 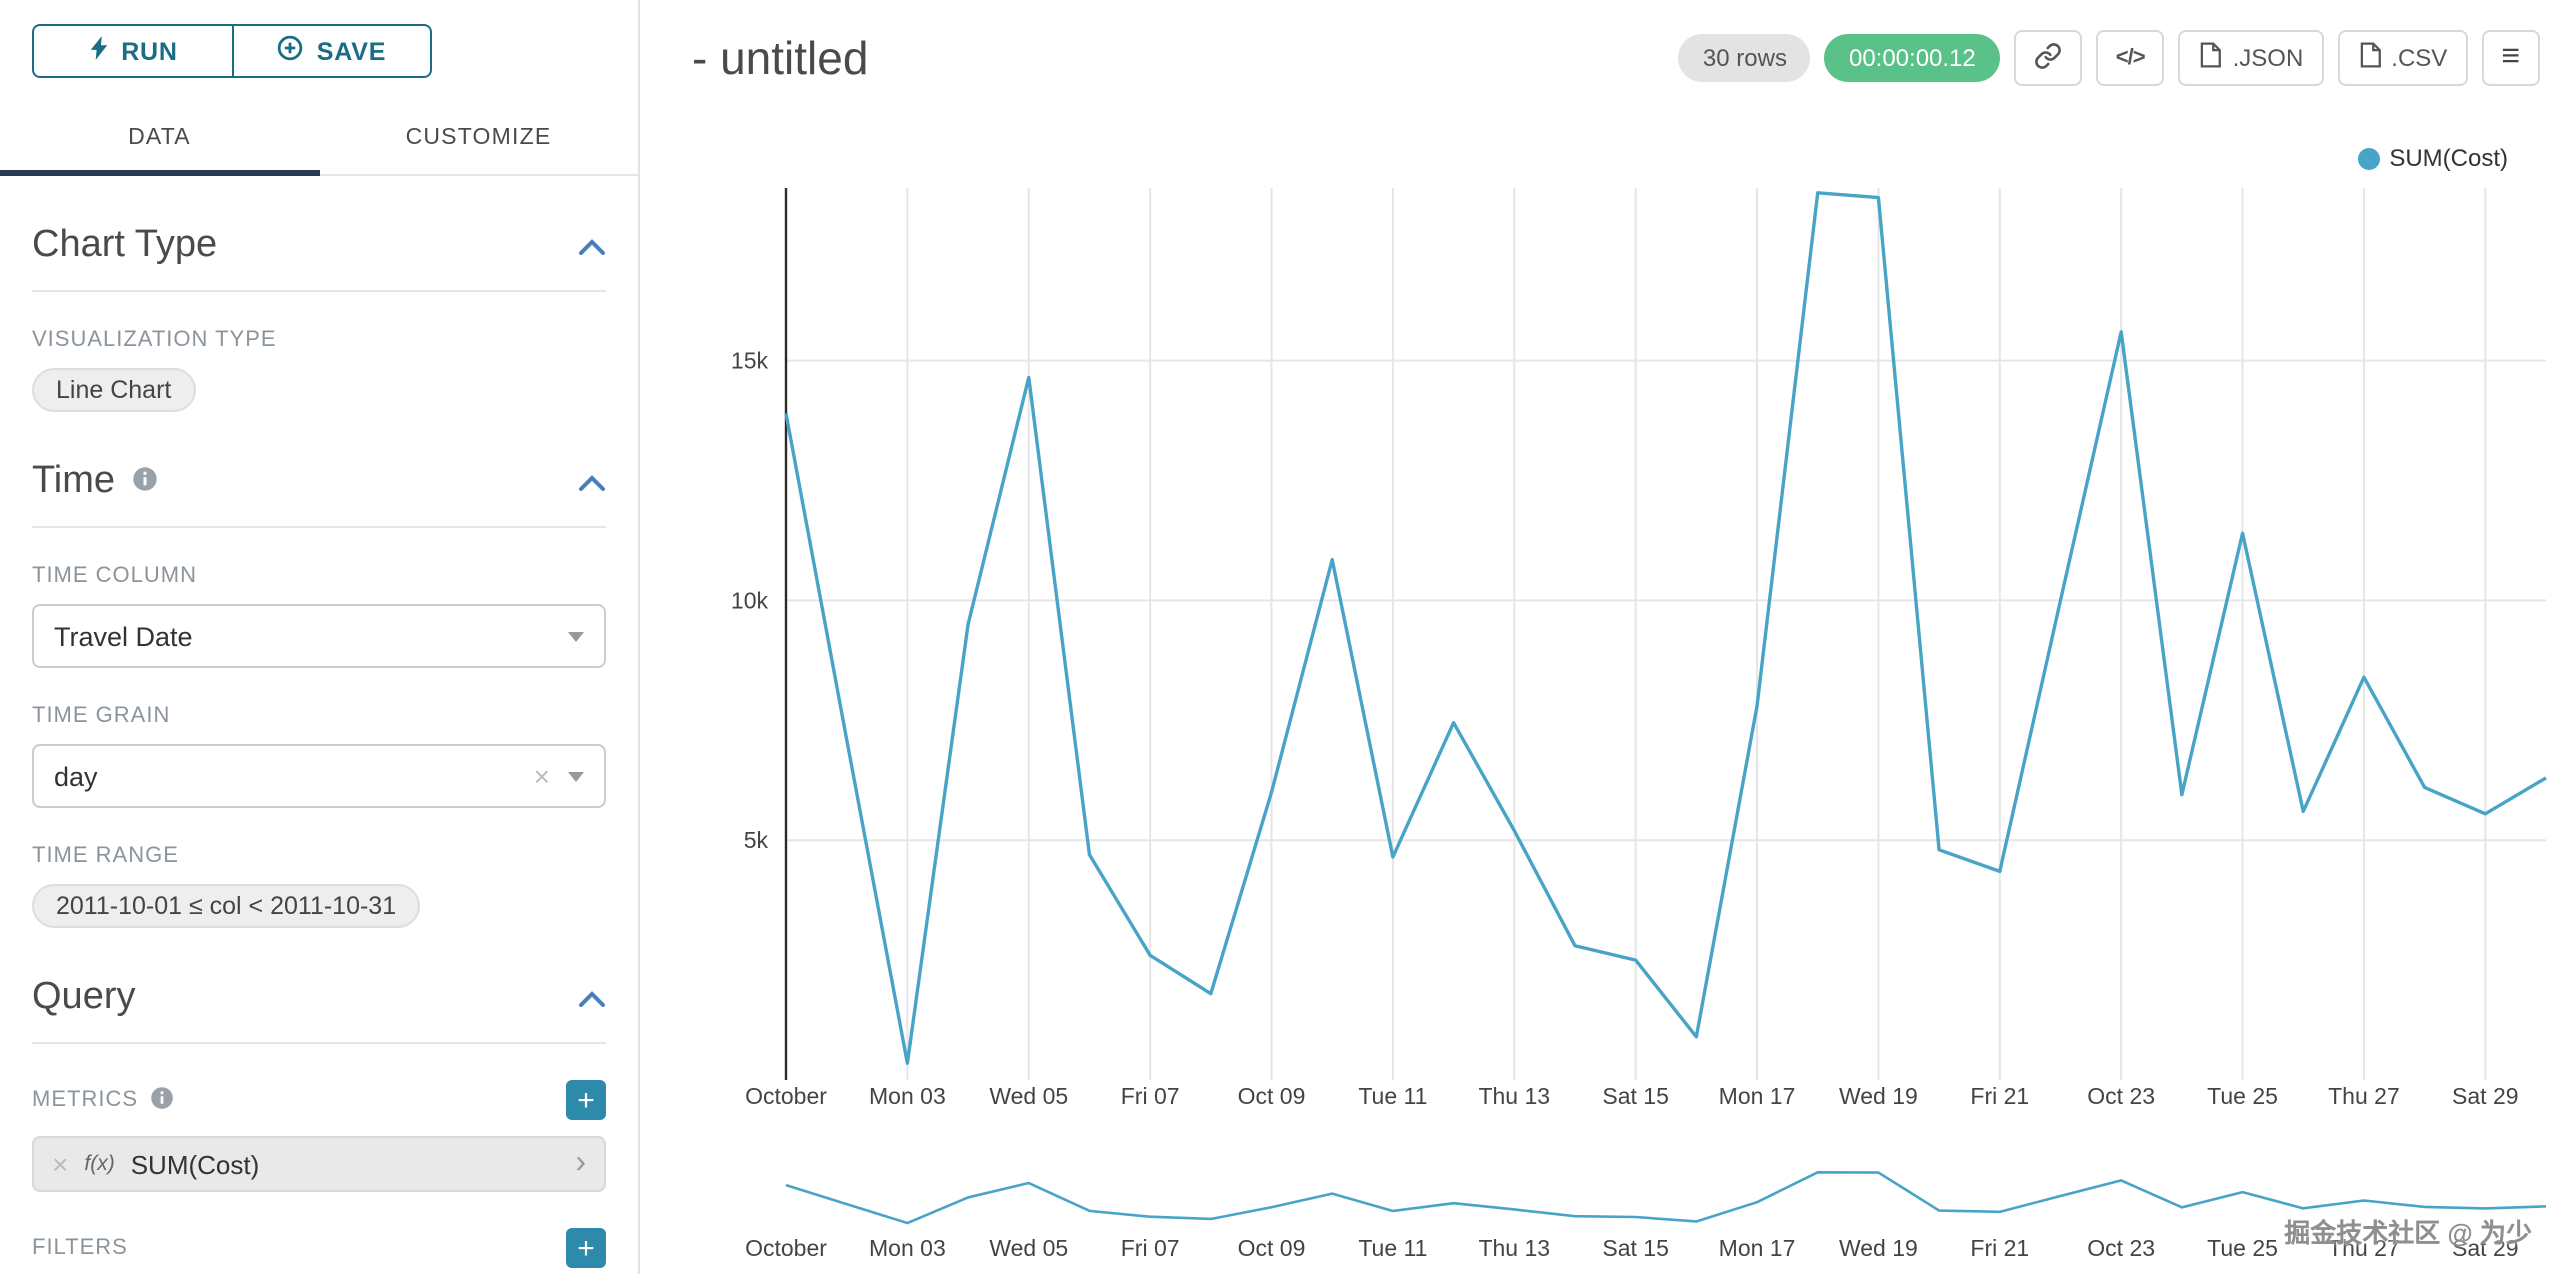 I want to click on svg-text: Sat 29, so click(x=2485, y=1096).